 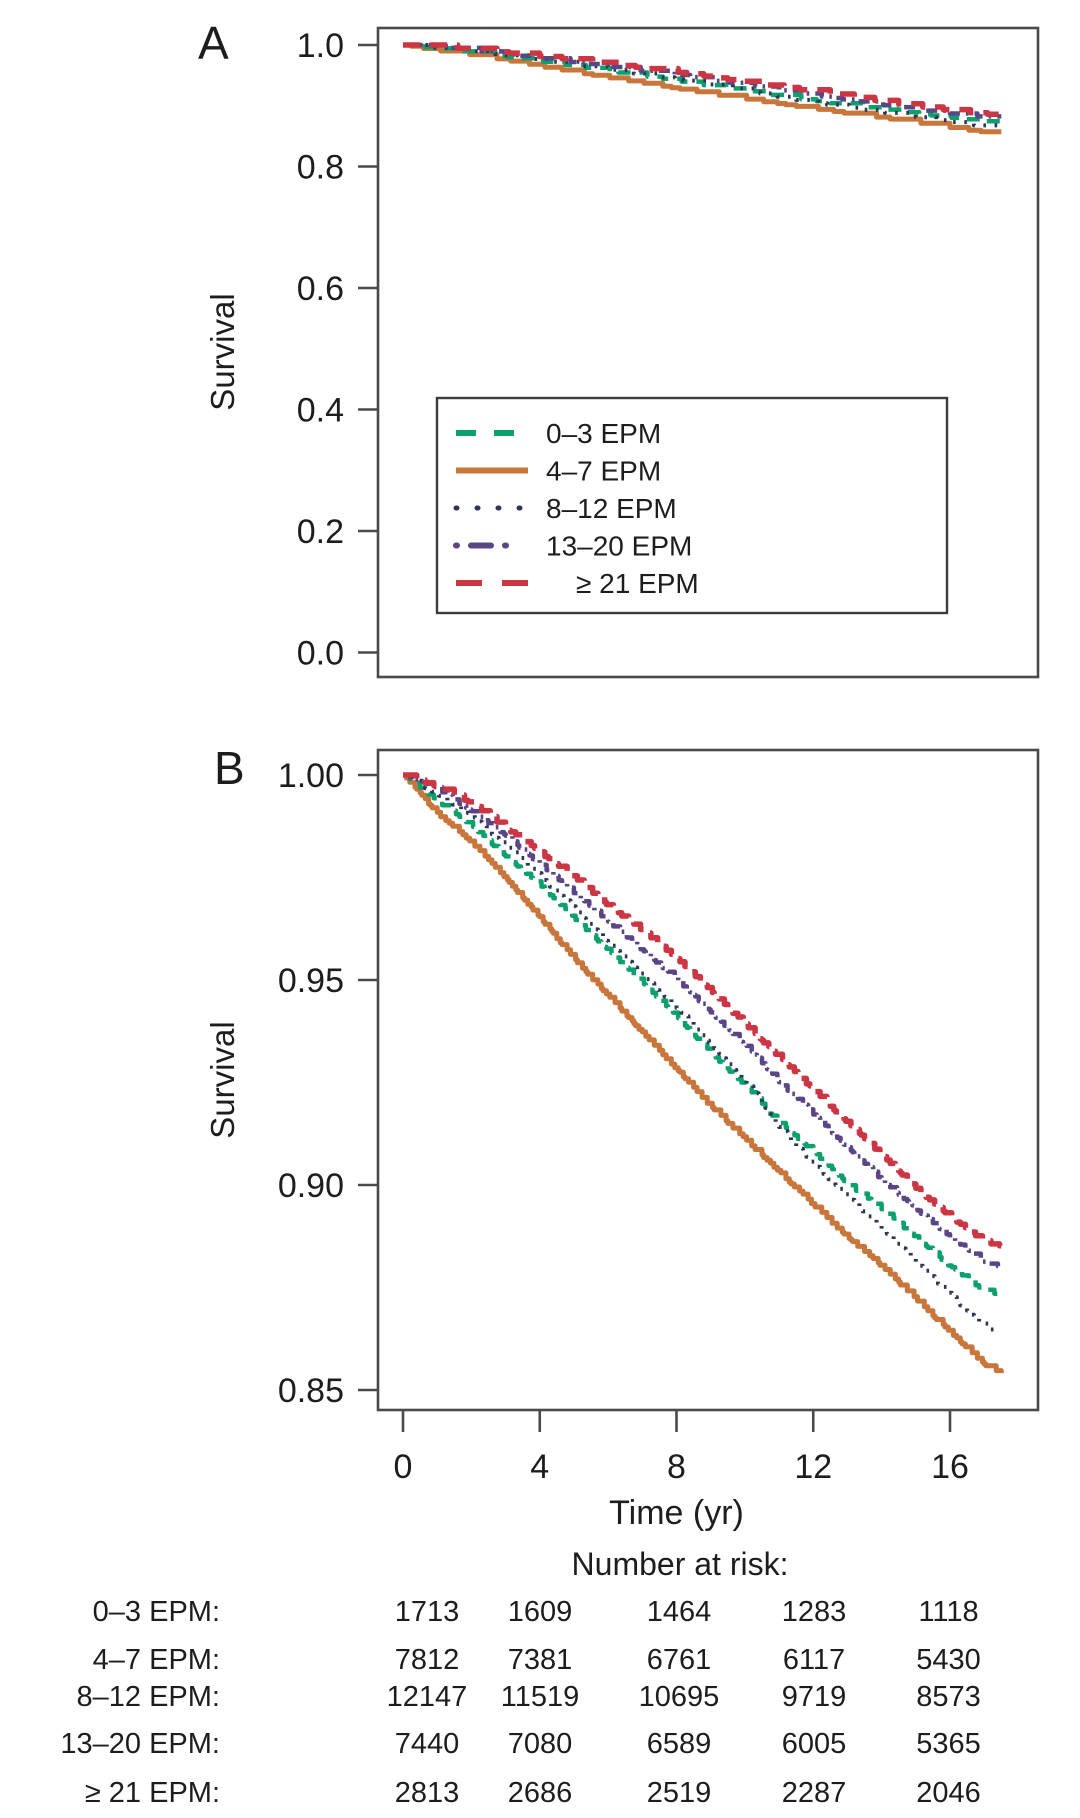 I want to click on panel-b-xtick-label: 12, so click(x=813, y=1467).